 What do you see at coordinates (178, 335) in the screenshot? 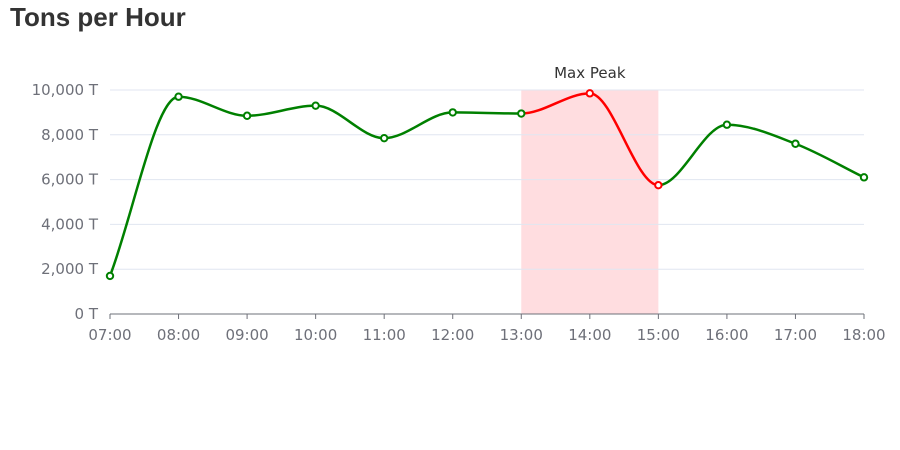
I see `x-tick-label: 08:00` at bounding box center [178, 335].